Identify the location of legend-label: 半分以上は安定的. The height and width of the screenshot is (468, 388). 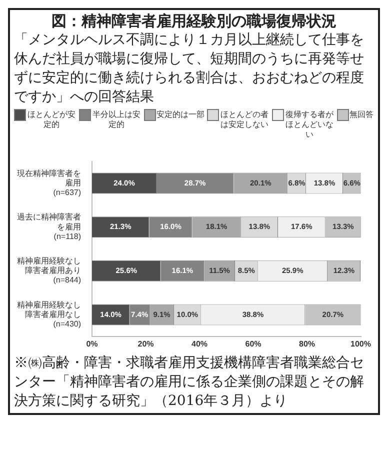
(117, 120).